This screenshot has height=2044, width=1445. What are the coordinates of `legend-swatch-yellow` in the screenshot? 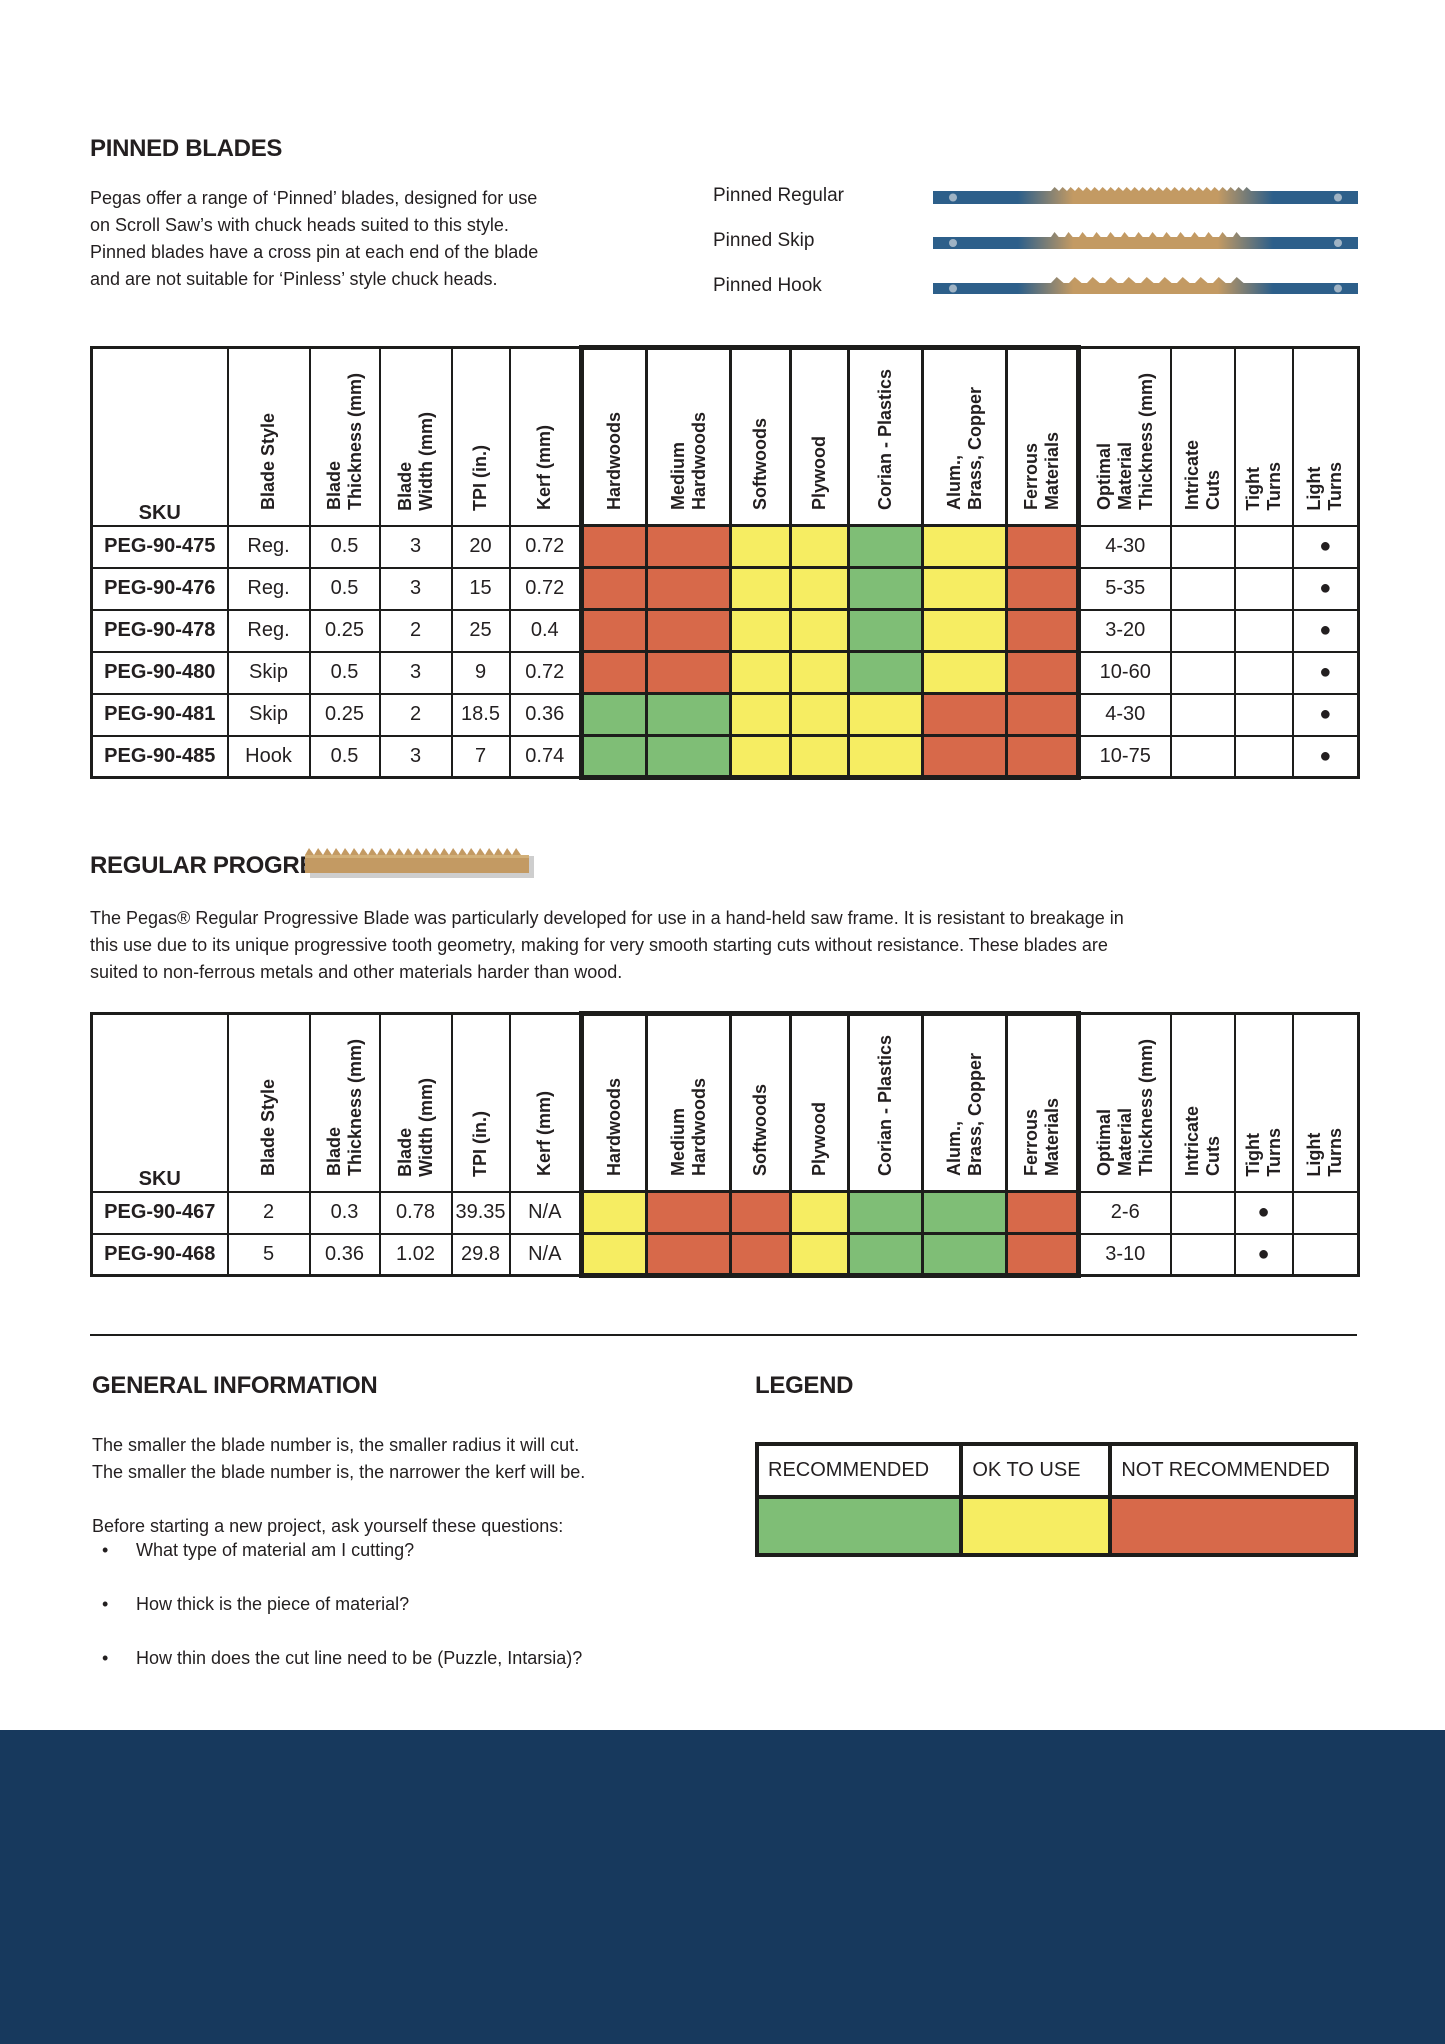 It's located at (1036, 1526).